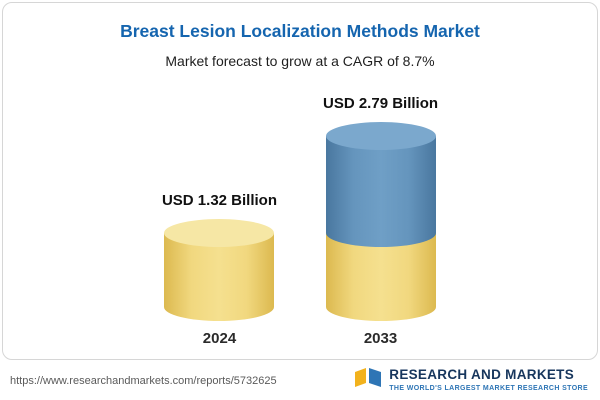 Image resolution: width=600 pixels, height=400 pixels. I want to click on cylinder-2024-top-ellipse, so click(219, 233).